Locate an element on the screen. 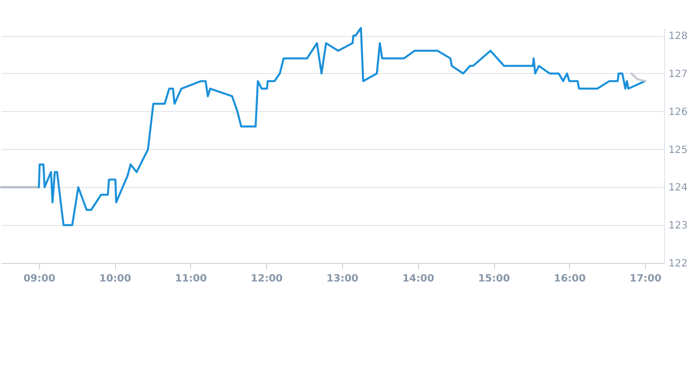 Image resolution: width=693 pixels, height=365 pixels. x-tick-label: 13:00 is located at coordinates (342, 279).